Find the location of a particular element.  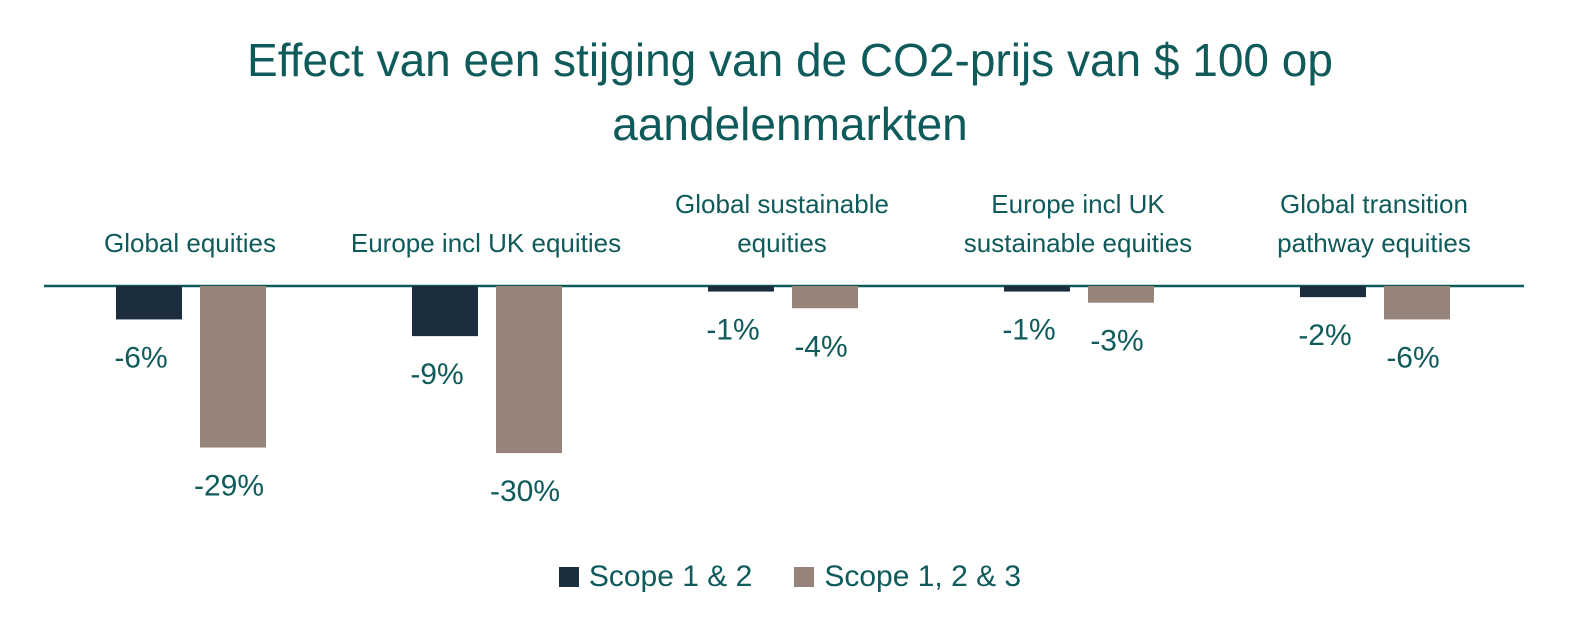

legend-item-scope-1-2: Scope 1 & 2 is located at coordinates (655, 577).